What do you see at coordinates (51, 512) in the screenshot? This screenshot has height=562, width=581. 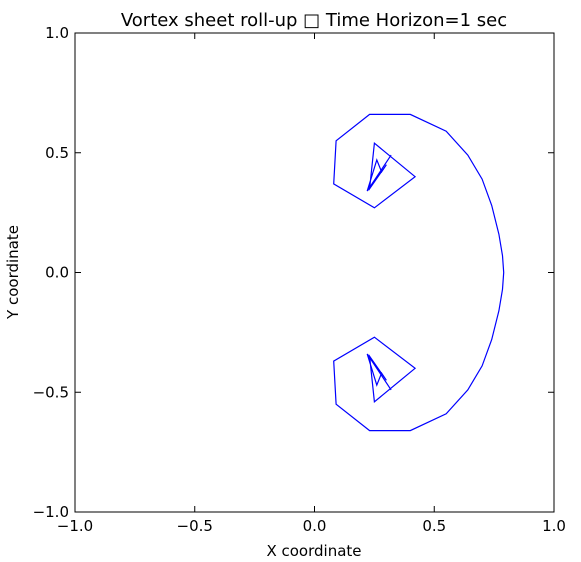 I see `y-tick-label: −1.0` at bounding box center [51, 512].